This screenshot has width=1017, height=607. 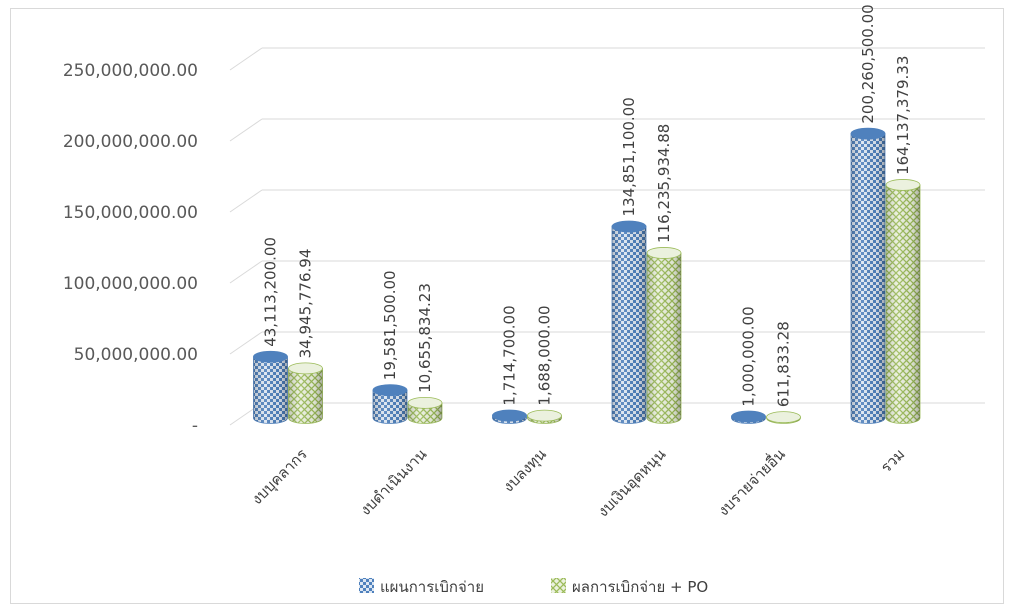 What do you see at coordinates (393, 482) in the screenshot?
I see `category-label: งบดำเนินงาน` at bounding box center [393, 482].